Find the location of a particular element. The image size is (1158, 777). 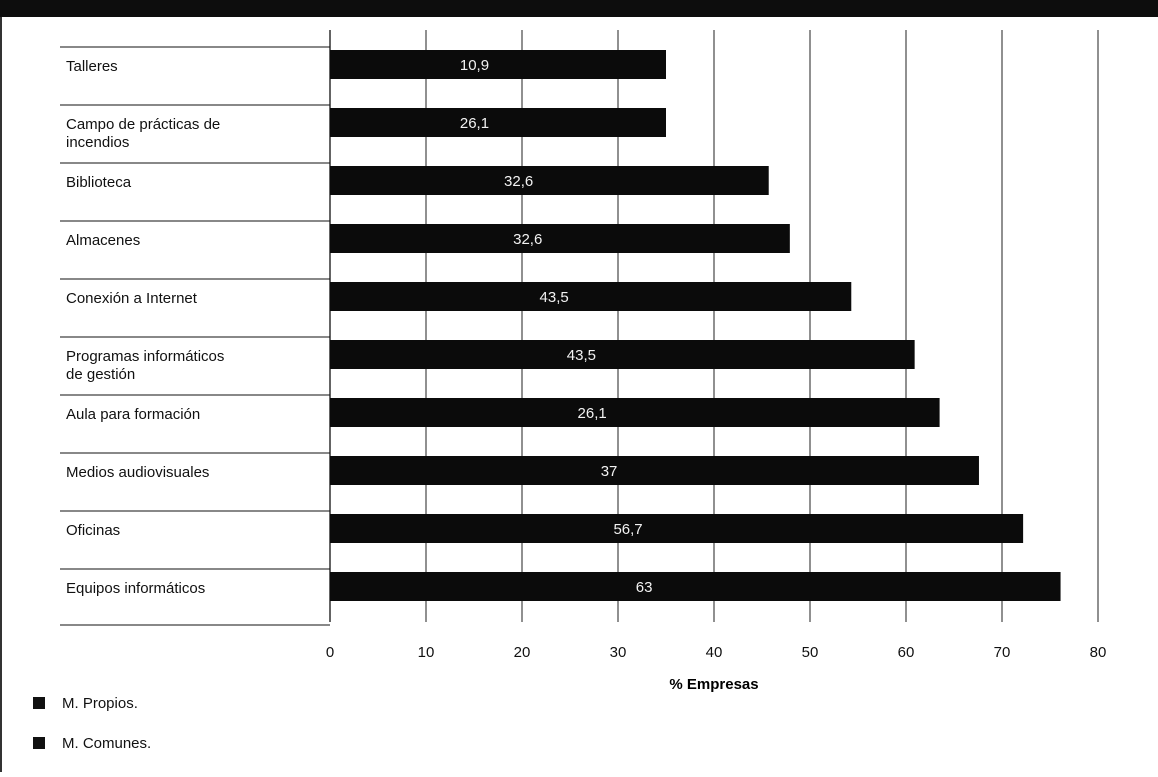

x-tick-label: 0 is located at coordinates (330, 652).